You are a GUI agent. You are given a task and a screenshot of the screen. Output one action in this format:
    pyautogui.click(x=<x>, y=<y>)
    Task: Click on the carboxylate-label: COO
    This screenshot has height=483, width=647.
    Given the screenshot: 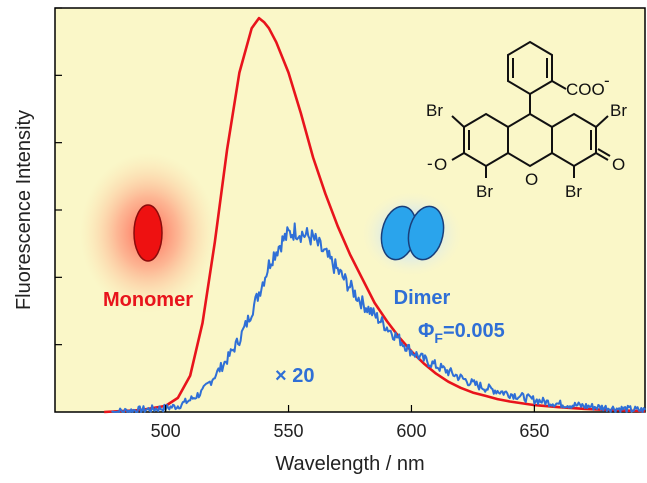 What is the action you would take?
    pyautogui.click(x=585, y=89)
    